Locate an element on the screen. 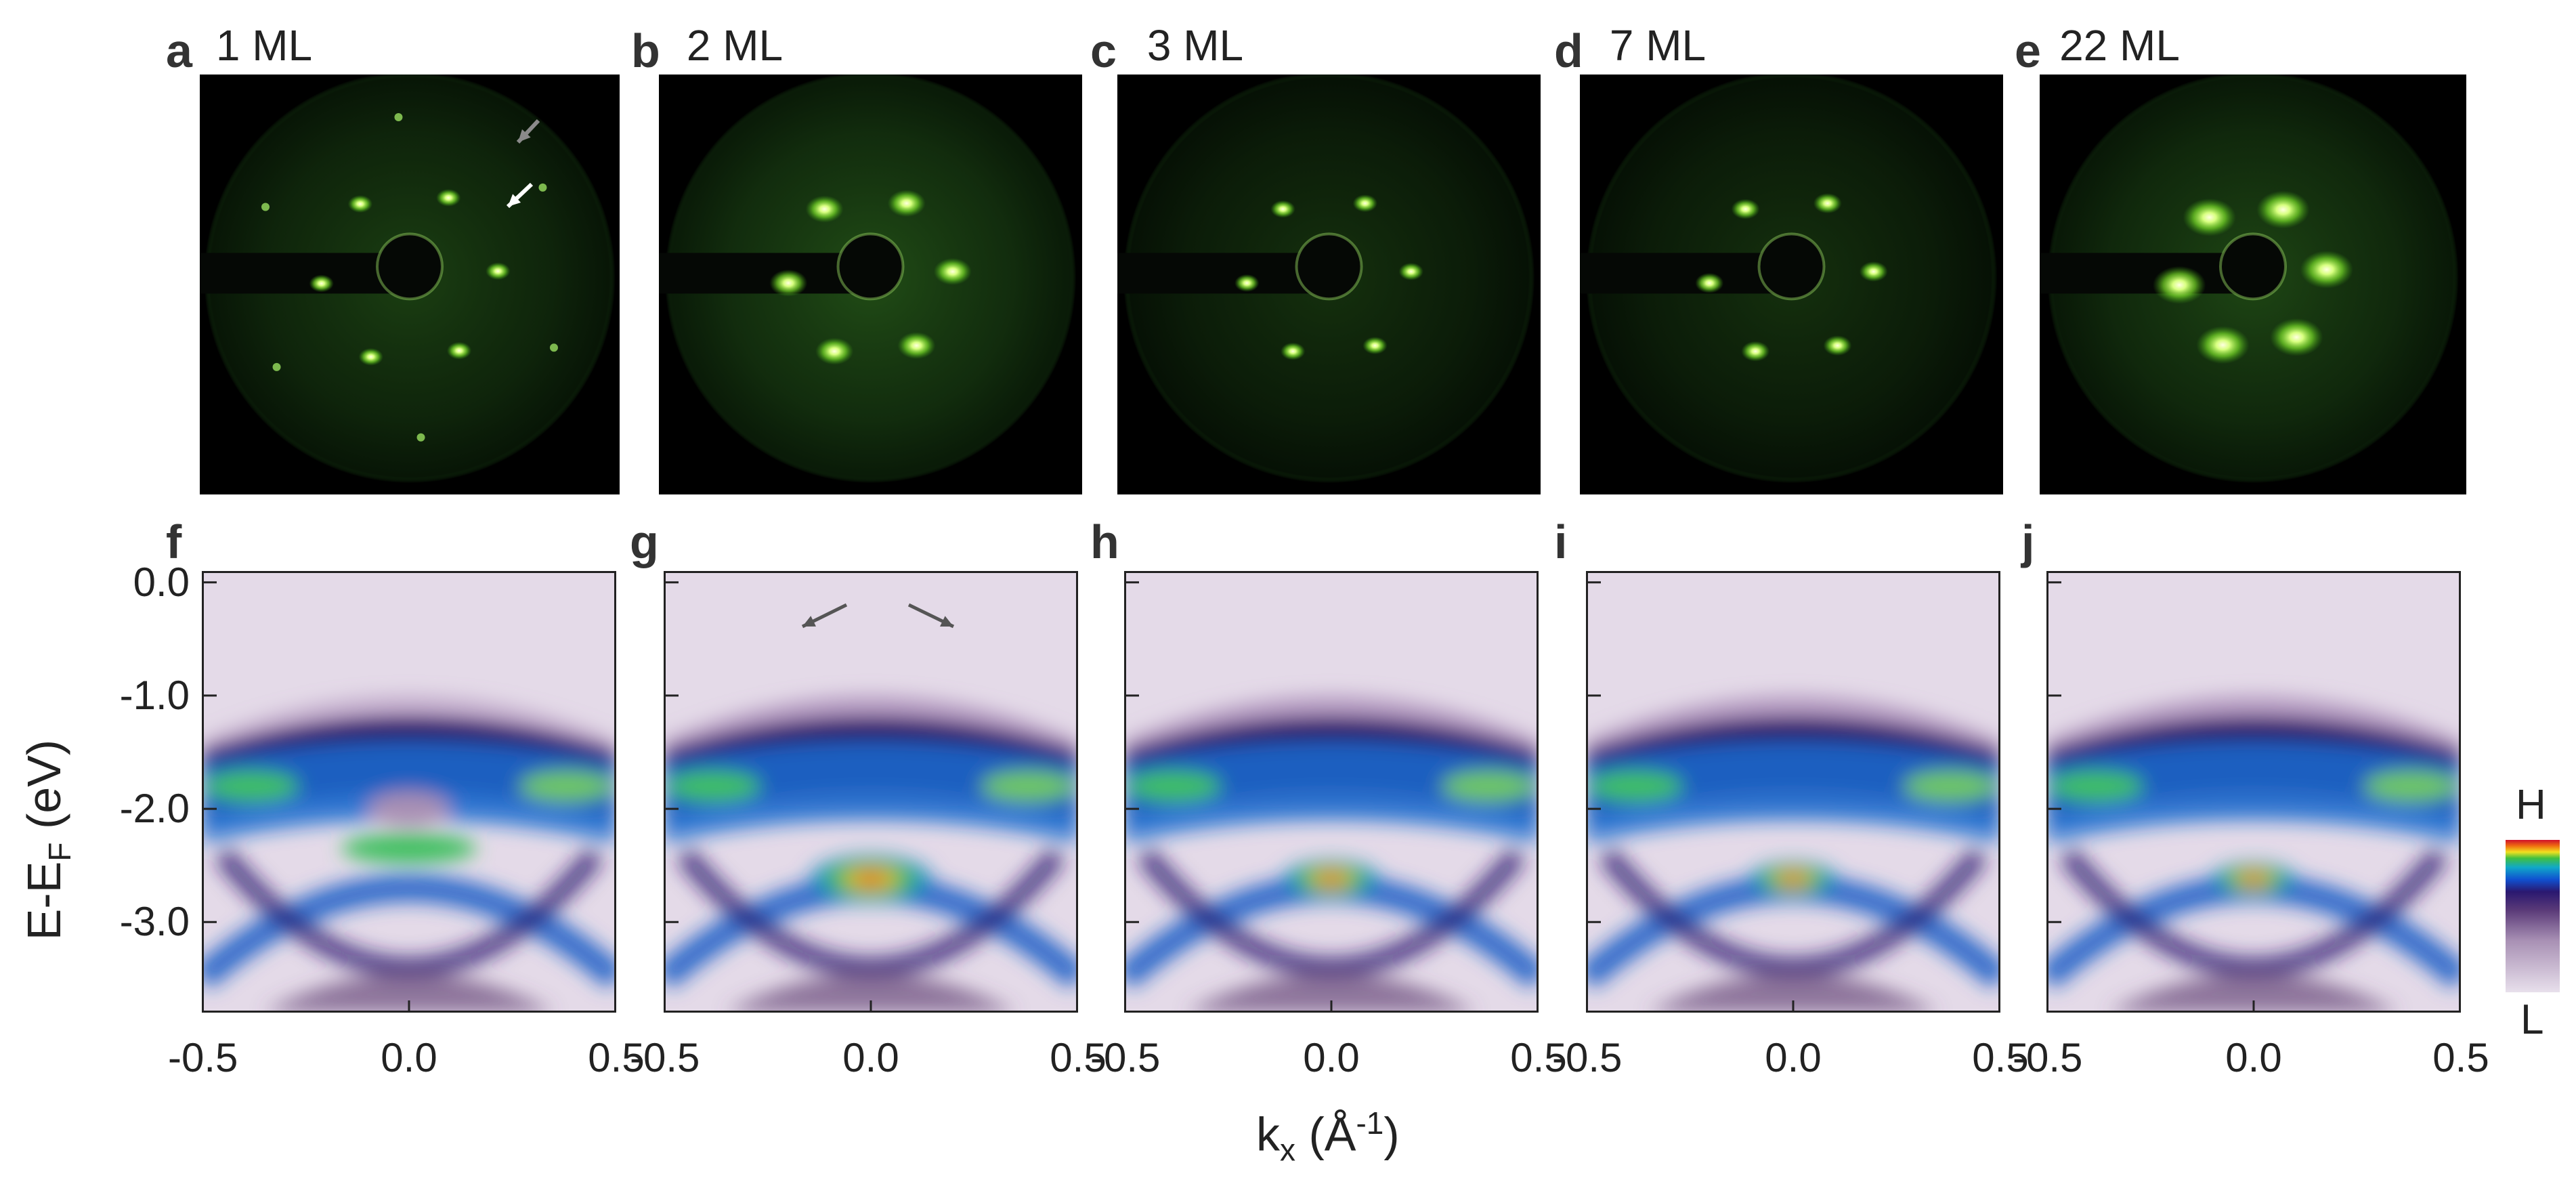  panel-letter-a: a is located at coordinates (179, 50).